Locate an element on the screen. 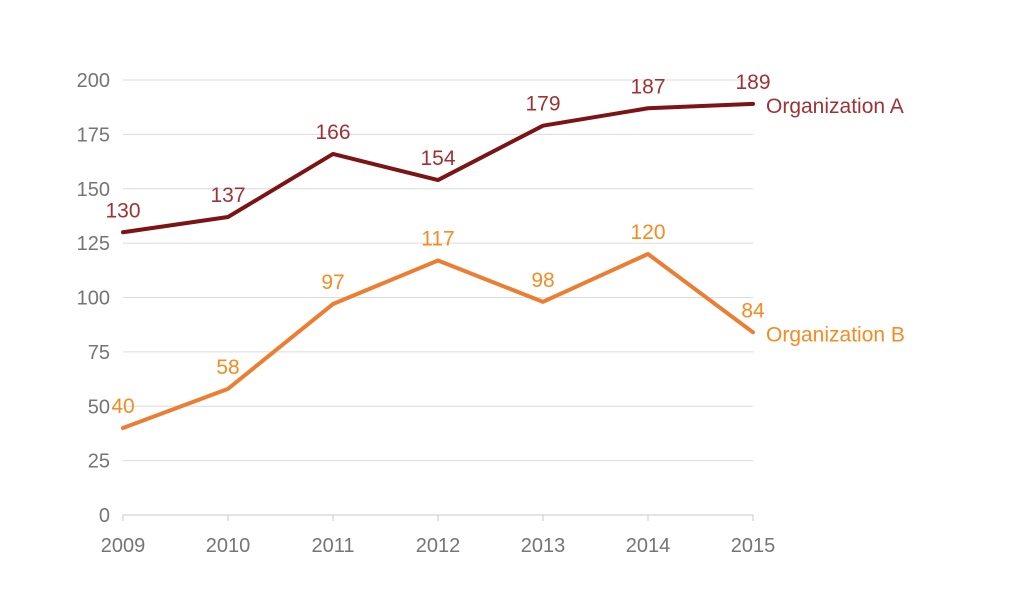 This screenshot has width=1024, height=592. data-label-organization-a: 187 is located at coordinates (647, 86).